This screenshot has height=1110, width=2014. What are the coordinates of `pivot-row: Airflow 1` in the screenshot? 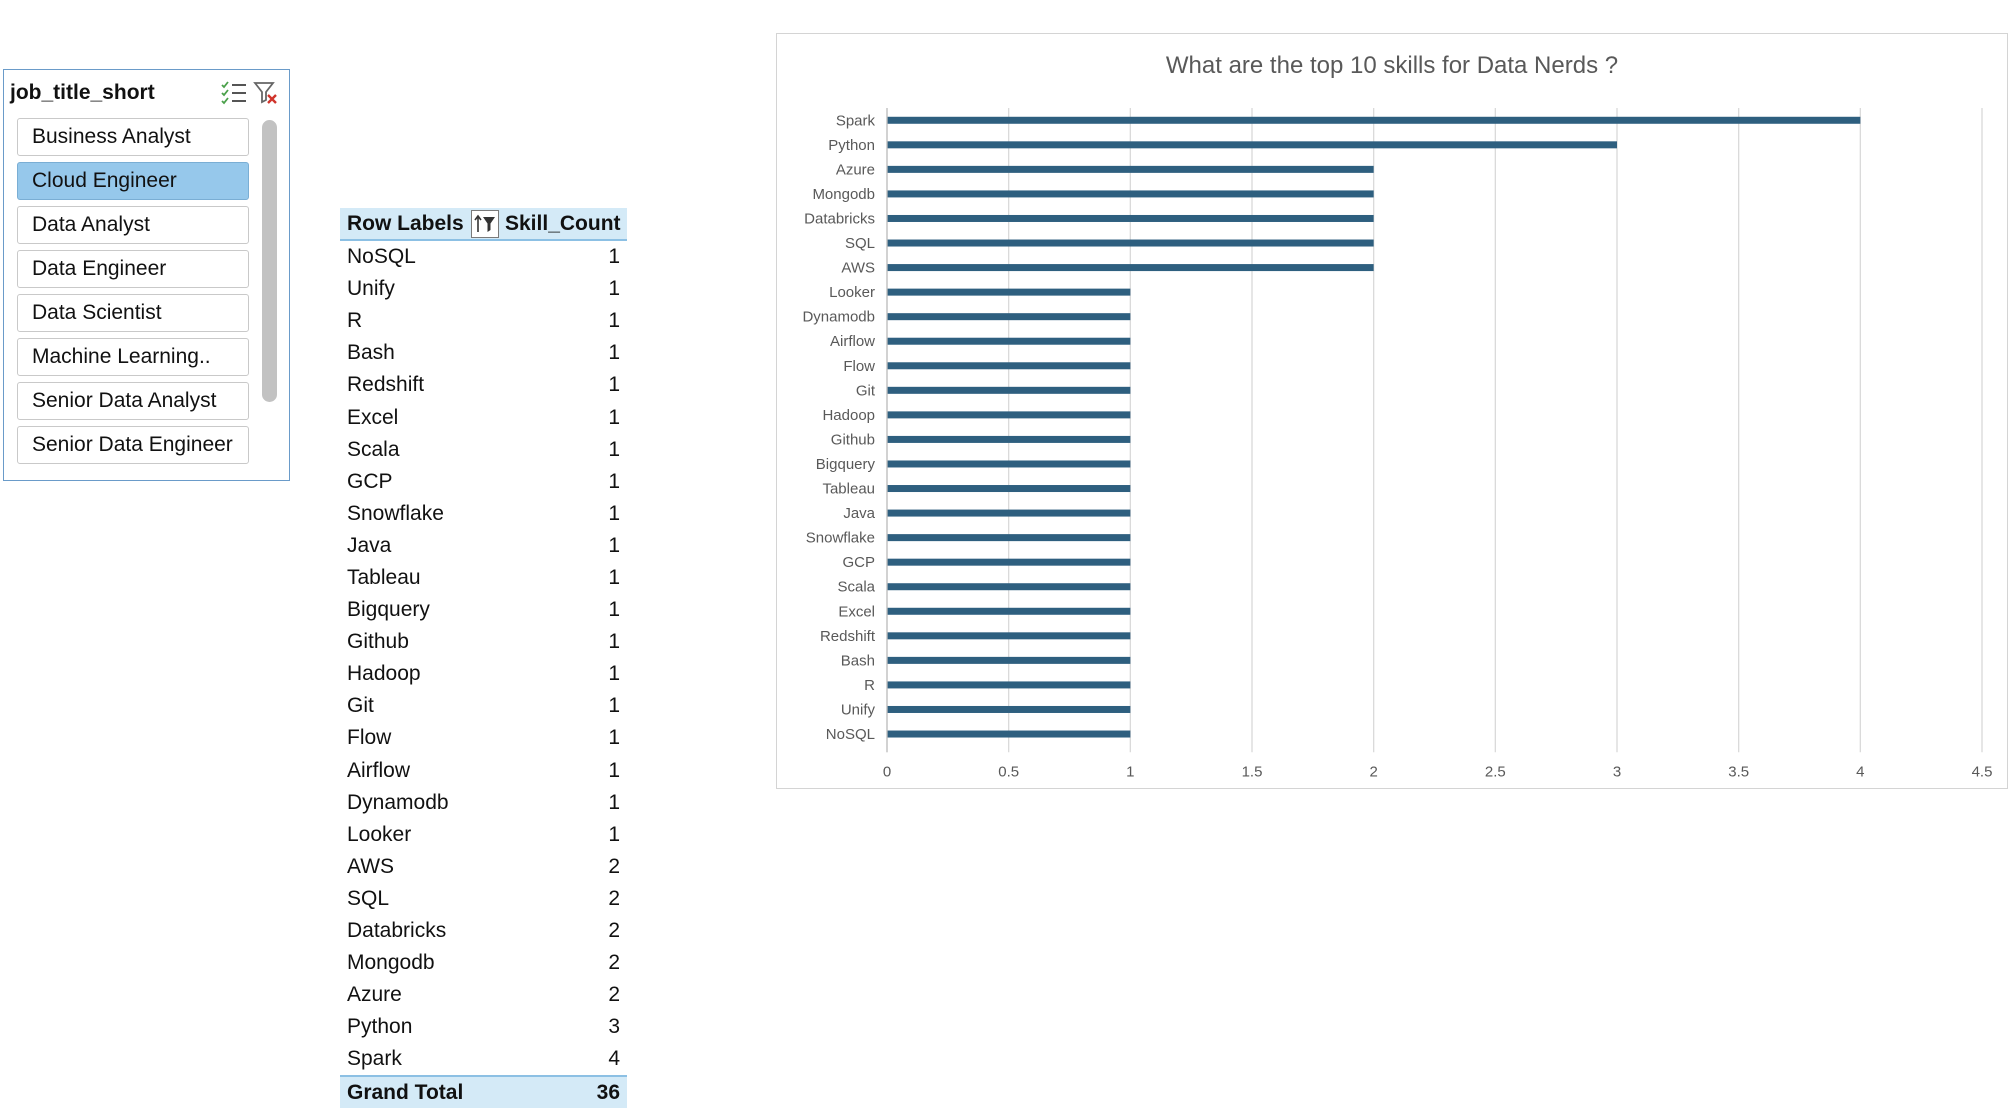 It's located at (483, 771).